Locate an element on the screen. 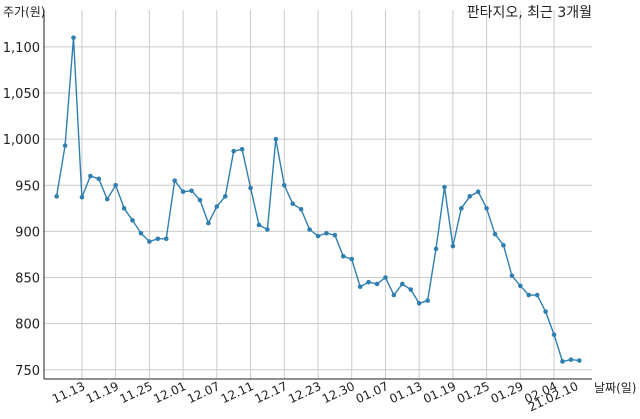 The height and width of the screenshot is (419, 640). y-tick-label: 850 is located at coordinates (27, 279).